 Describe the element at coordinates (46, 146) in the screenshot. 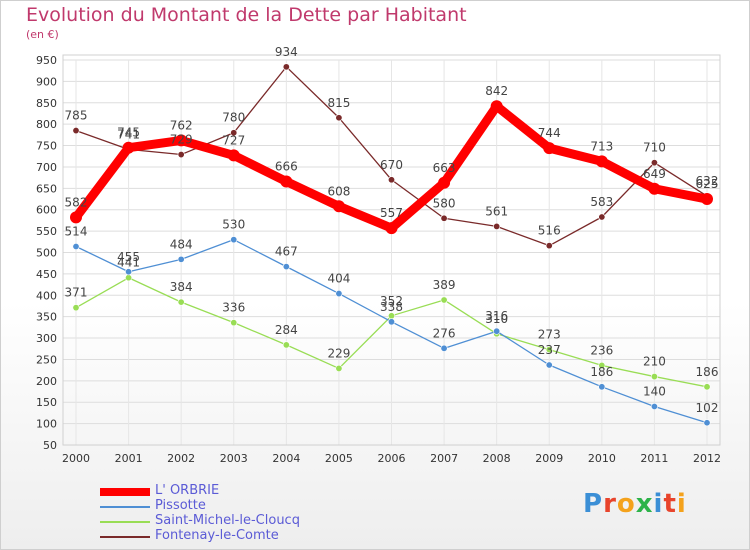

I see `y-tick-label: 750` at that location.